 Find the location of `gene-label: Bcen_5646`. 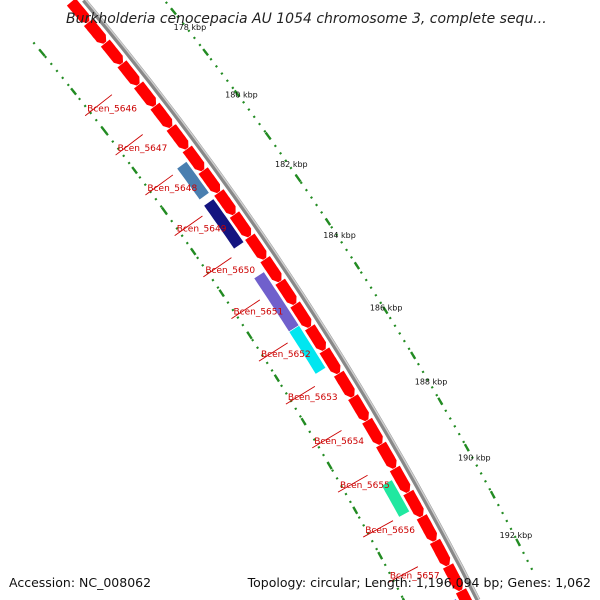

gene-label: Bcen_5646 is located at coordinates (112, 110).